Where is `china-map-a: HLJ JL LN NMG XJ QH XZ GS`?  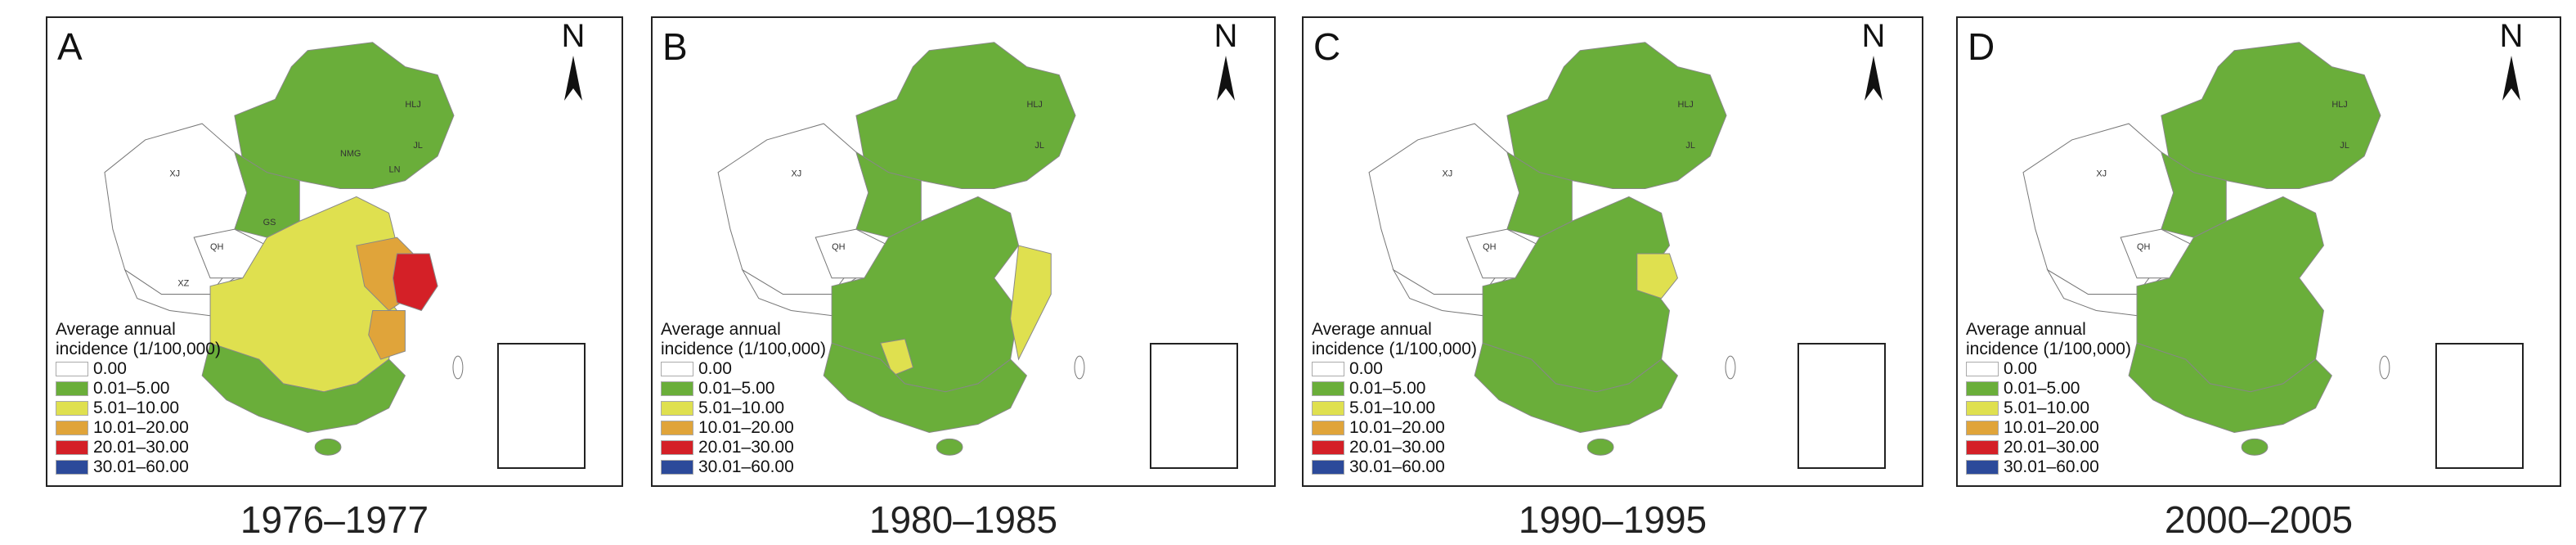 china-map-a: HLJ JL LN NMG XJ QH XZ GS is located at coordinates (284, 249).